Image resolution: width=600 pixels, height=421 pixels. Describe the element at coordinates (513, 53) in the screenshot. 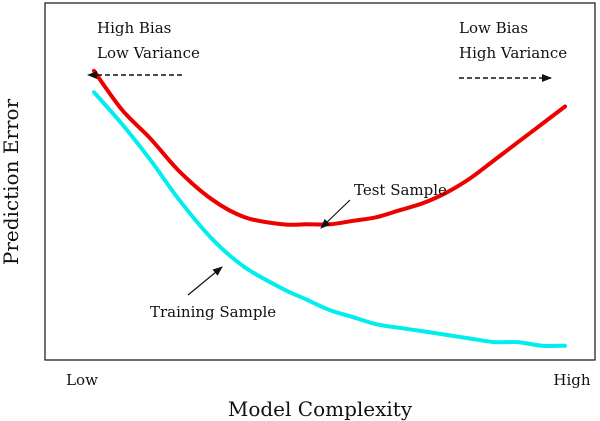

I see `annotation-high-variance: High Variance` at that location.